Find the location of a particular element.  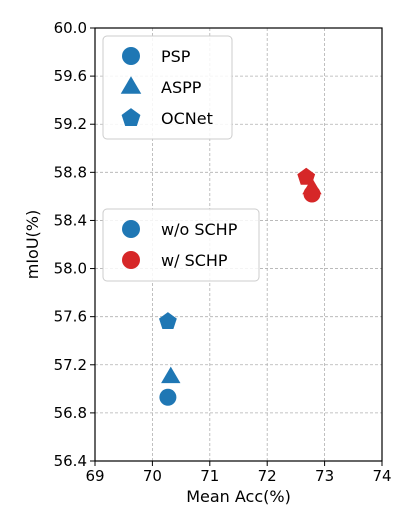

legend-label: ASPP is located at coordinates (181, 87).